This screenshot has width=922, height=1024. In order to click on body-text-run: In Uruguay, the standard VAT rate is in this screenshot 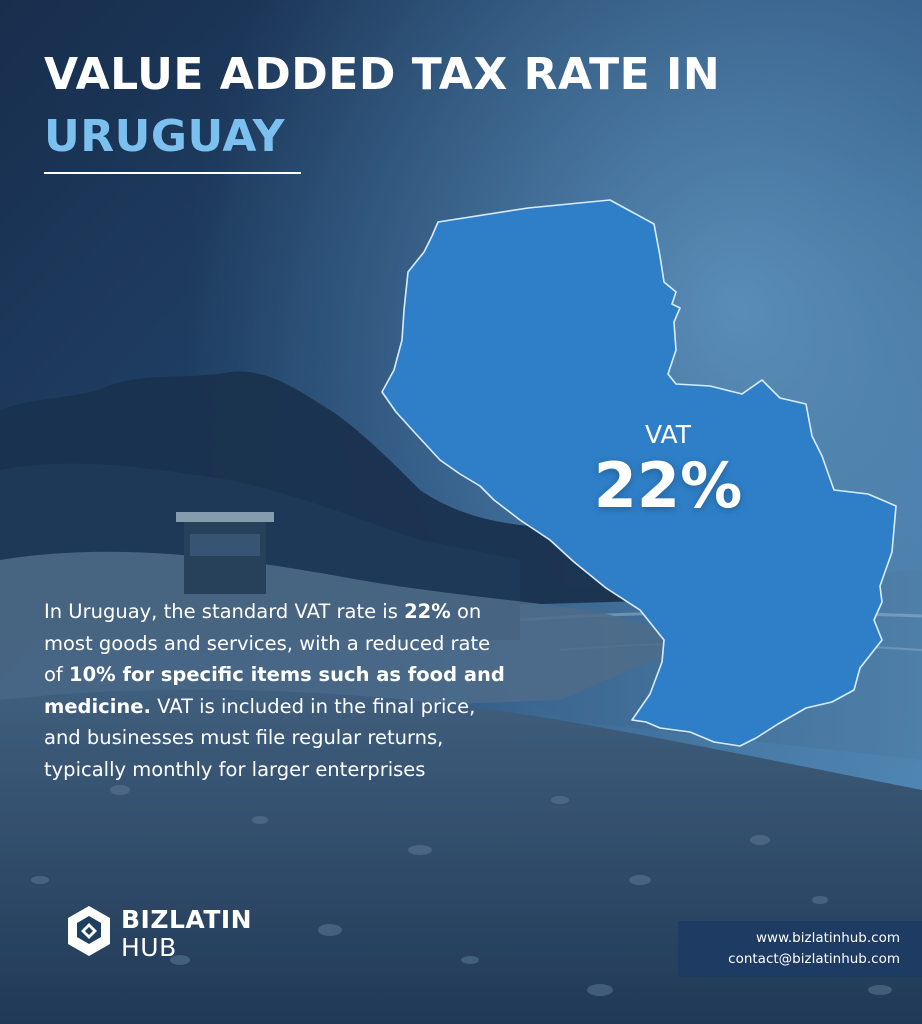, I will do `click(224, 611)`.